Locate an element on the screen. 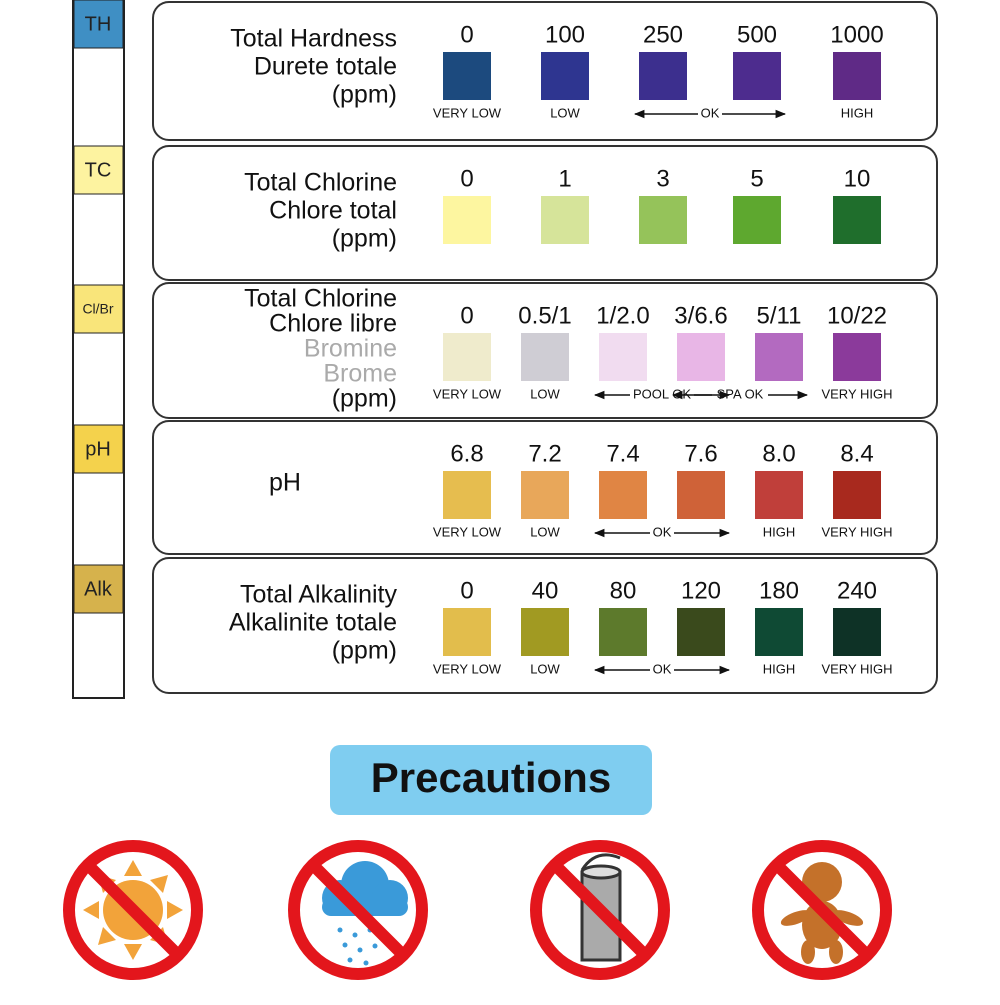 The image size is (1000, 1005). row-label: Durete totale is located at coordinates (325, 67).